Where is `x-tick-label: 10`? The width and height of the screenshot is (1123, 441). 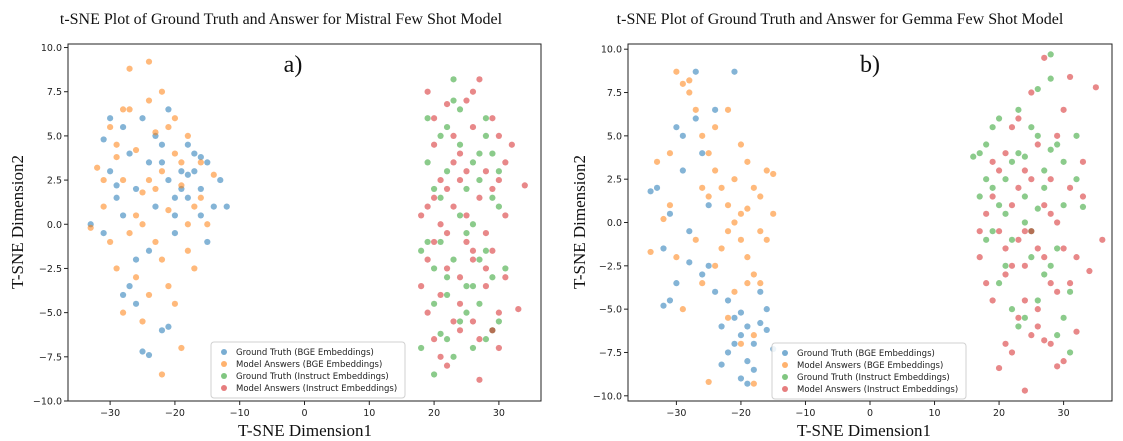 x-tick-label: 10 is located at coordinates (369, 413).